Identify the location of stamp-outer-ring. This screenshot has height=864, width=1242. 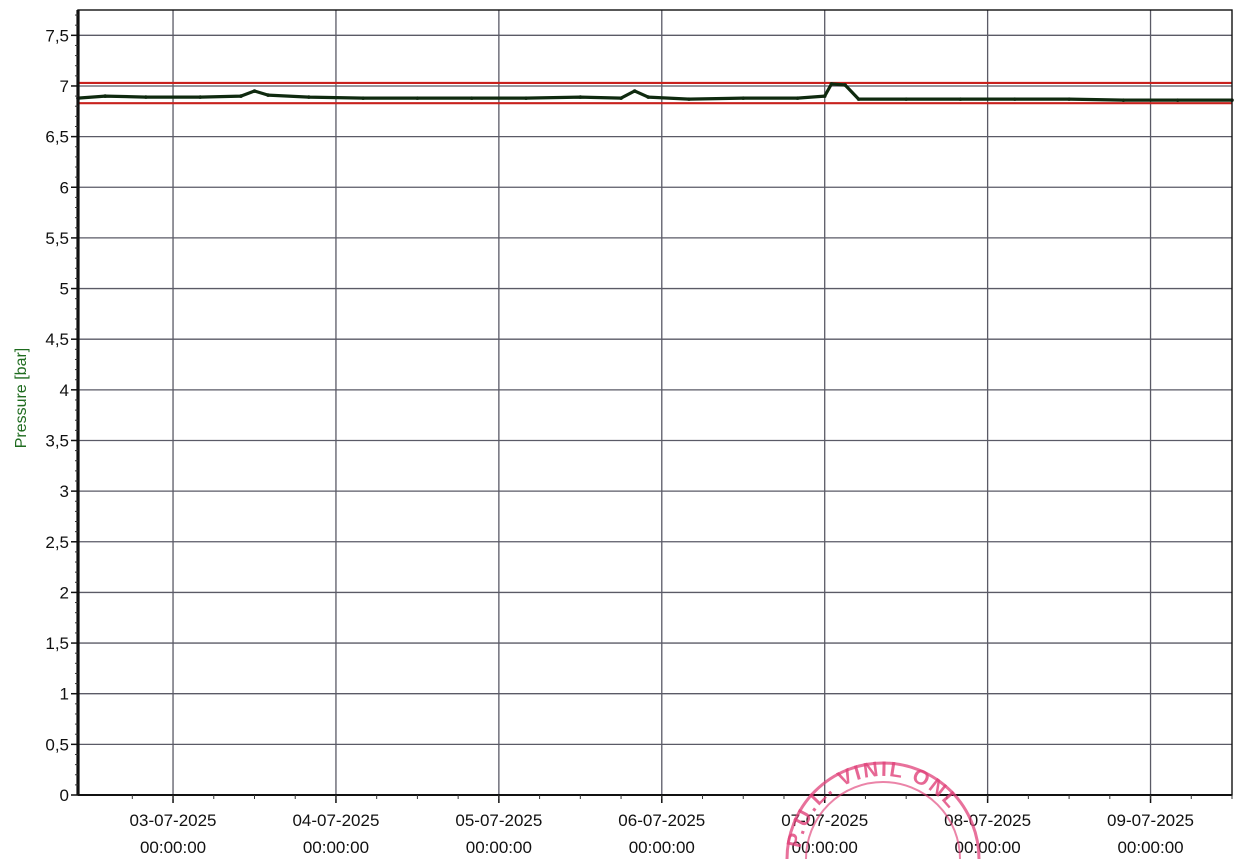
(883, 810).